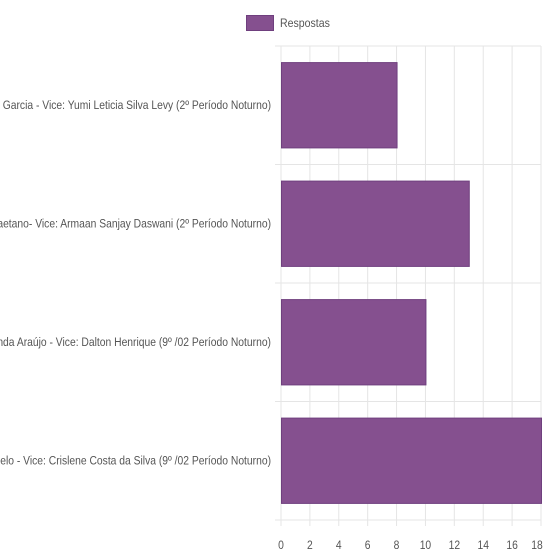 The height and width of the screenshot is (556, 549). Describe the element at coordinates (397, 545) in the screenshot. I see `x-tick-label-4: 8` at that location.